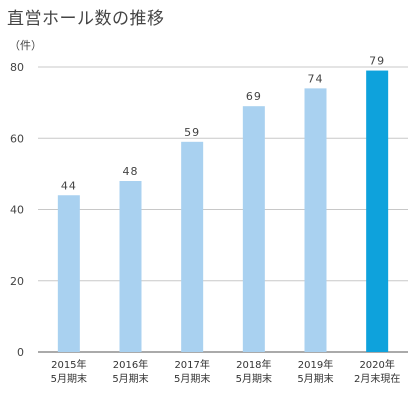 Image resolution: width=417 pixels, height=400 pixels. I want to click on data-label: 59, so click(192, 132).